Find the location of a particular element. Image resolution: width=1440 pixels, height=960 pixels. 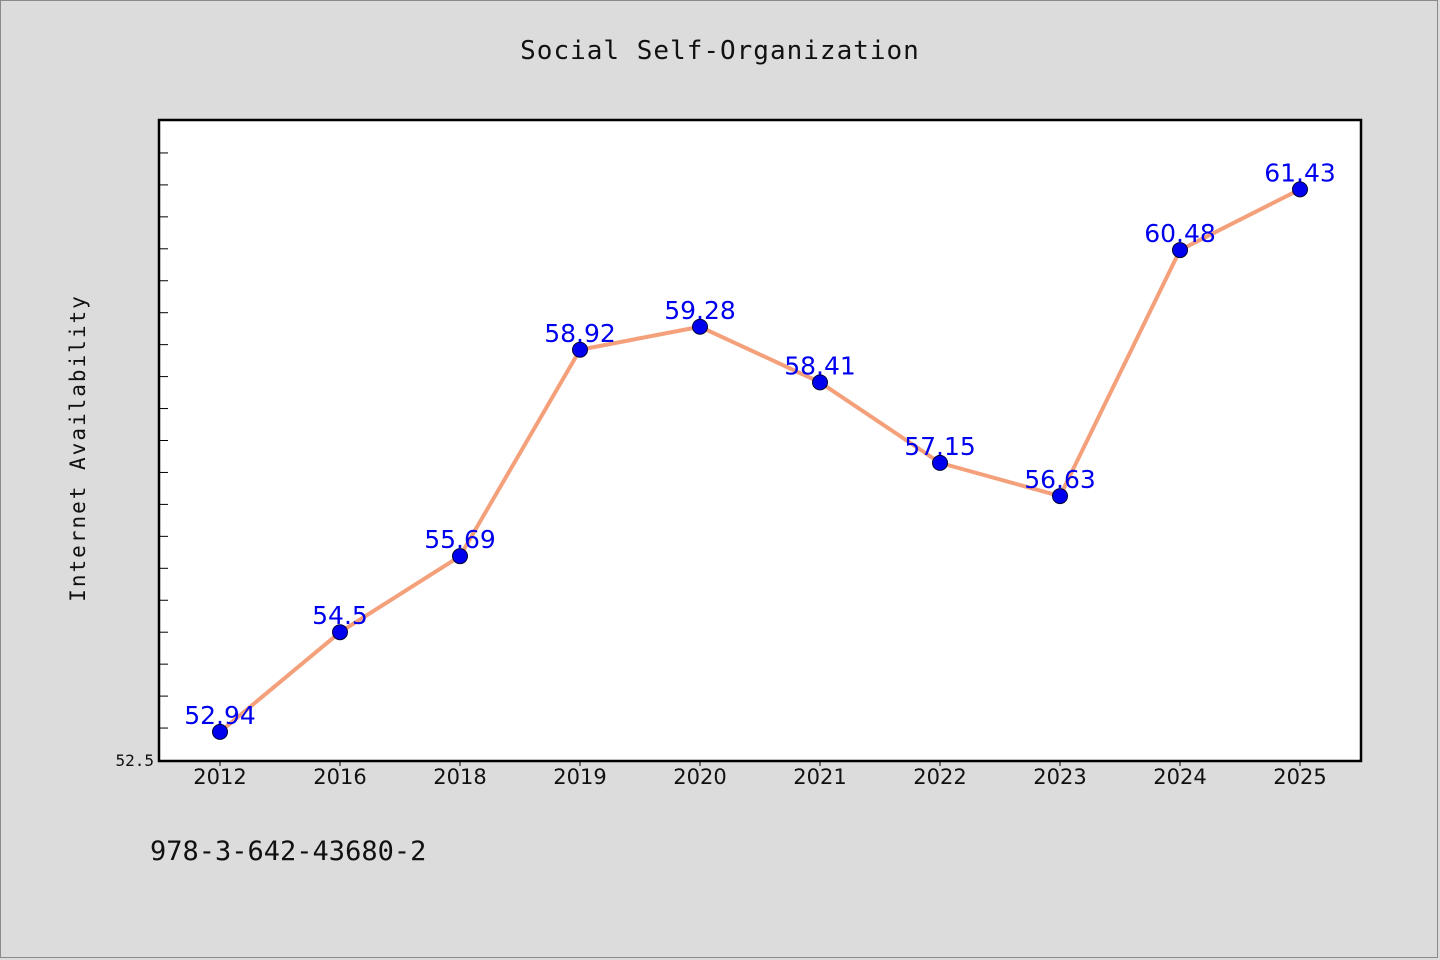

x-tick-label: 2024 is located at coordinates (1179, 777).